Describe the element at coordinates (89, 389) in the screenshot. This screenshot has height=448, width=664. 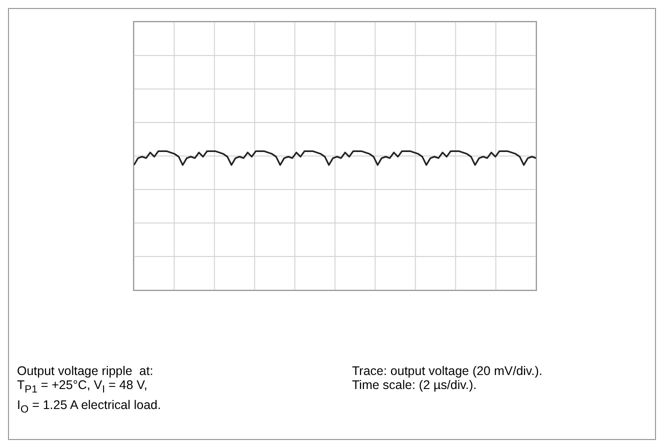
I see `text: Output voltage ripple at: T$_{P1}$ = +25°C, V$_{I}$ = 48 V, I$_{O}$ = 1.25 A electrical load.` at that location.